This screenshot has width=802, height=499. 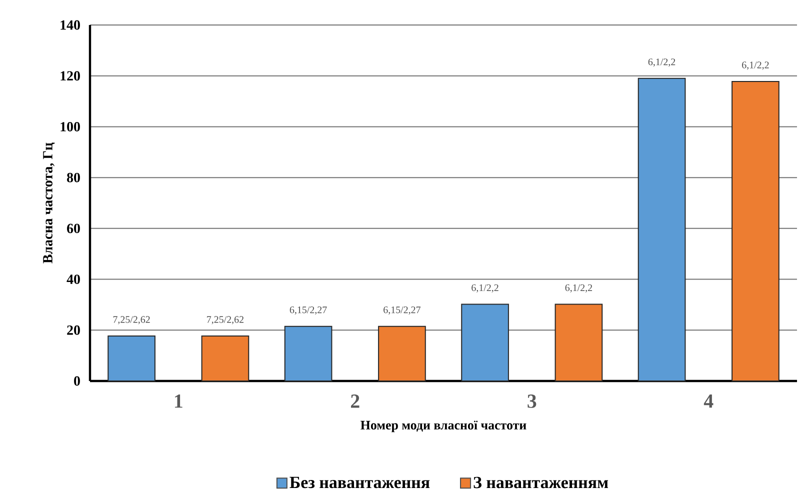 I want to click on y-axis-title: Власна частота, Гц, so click(x=49, y=203).